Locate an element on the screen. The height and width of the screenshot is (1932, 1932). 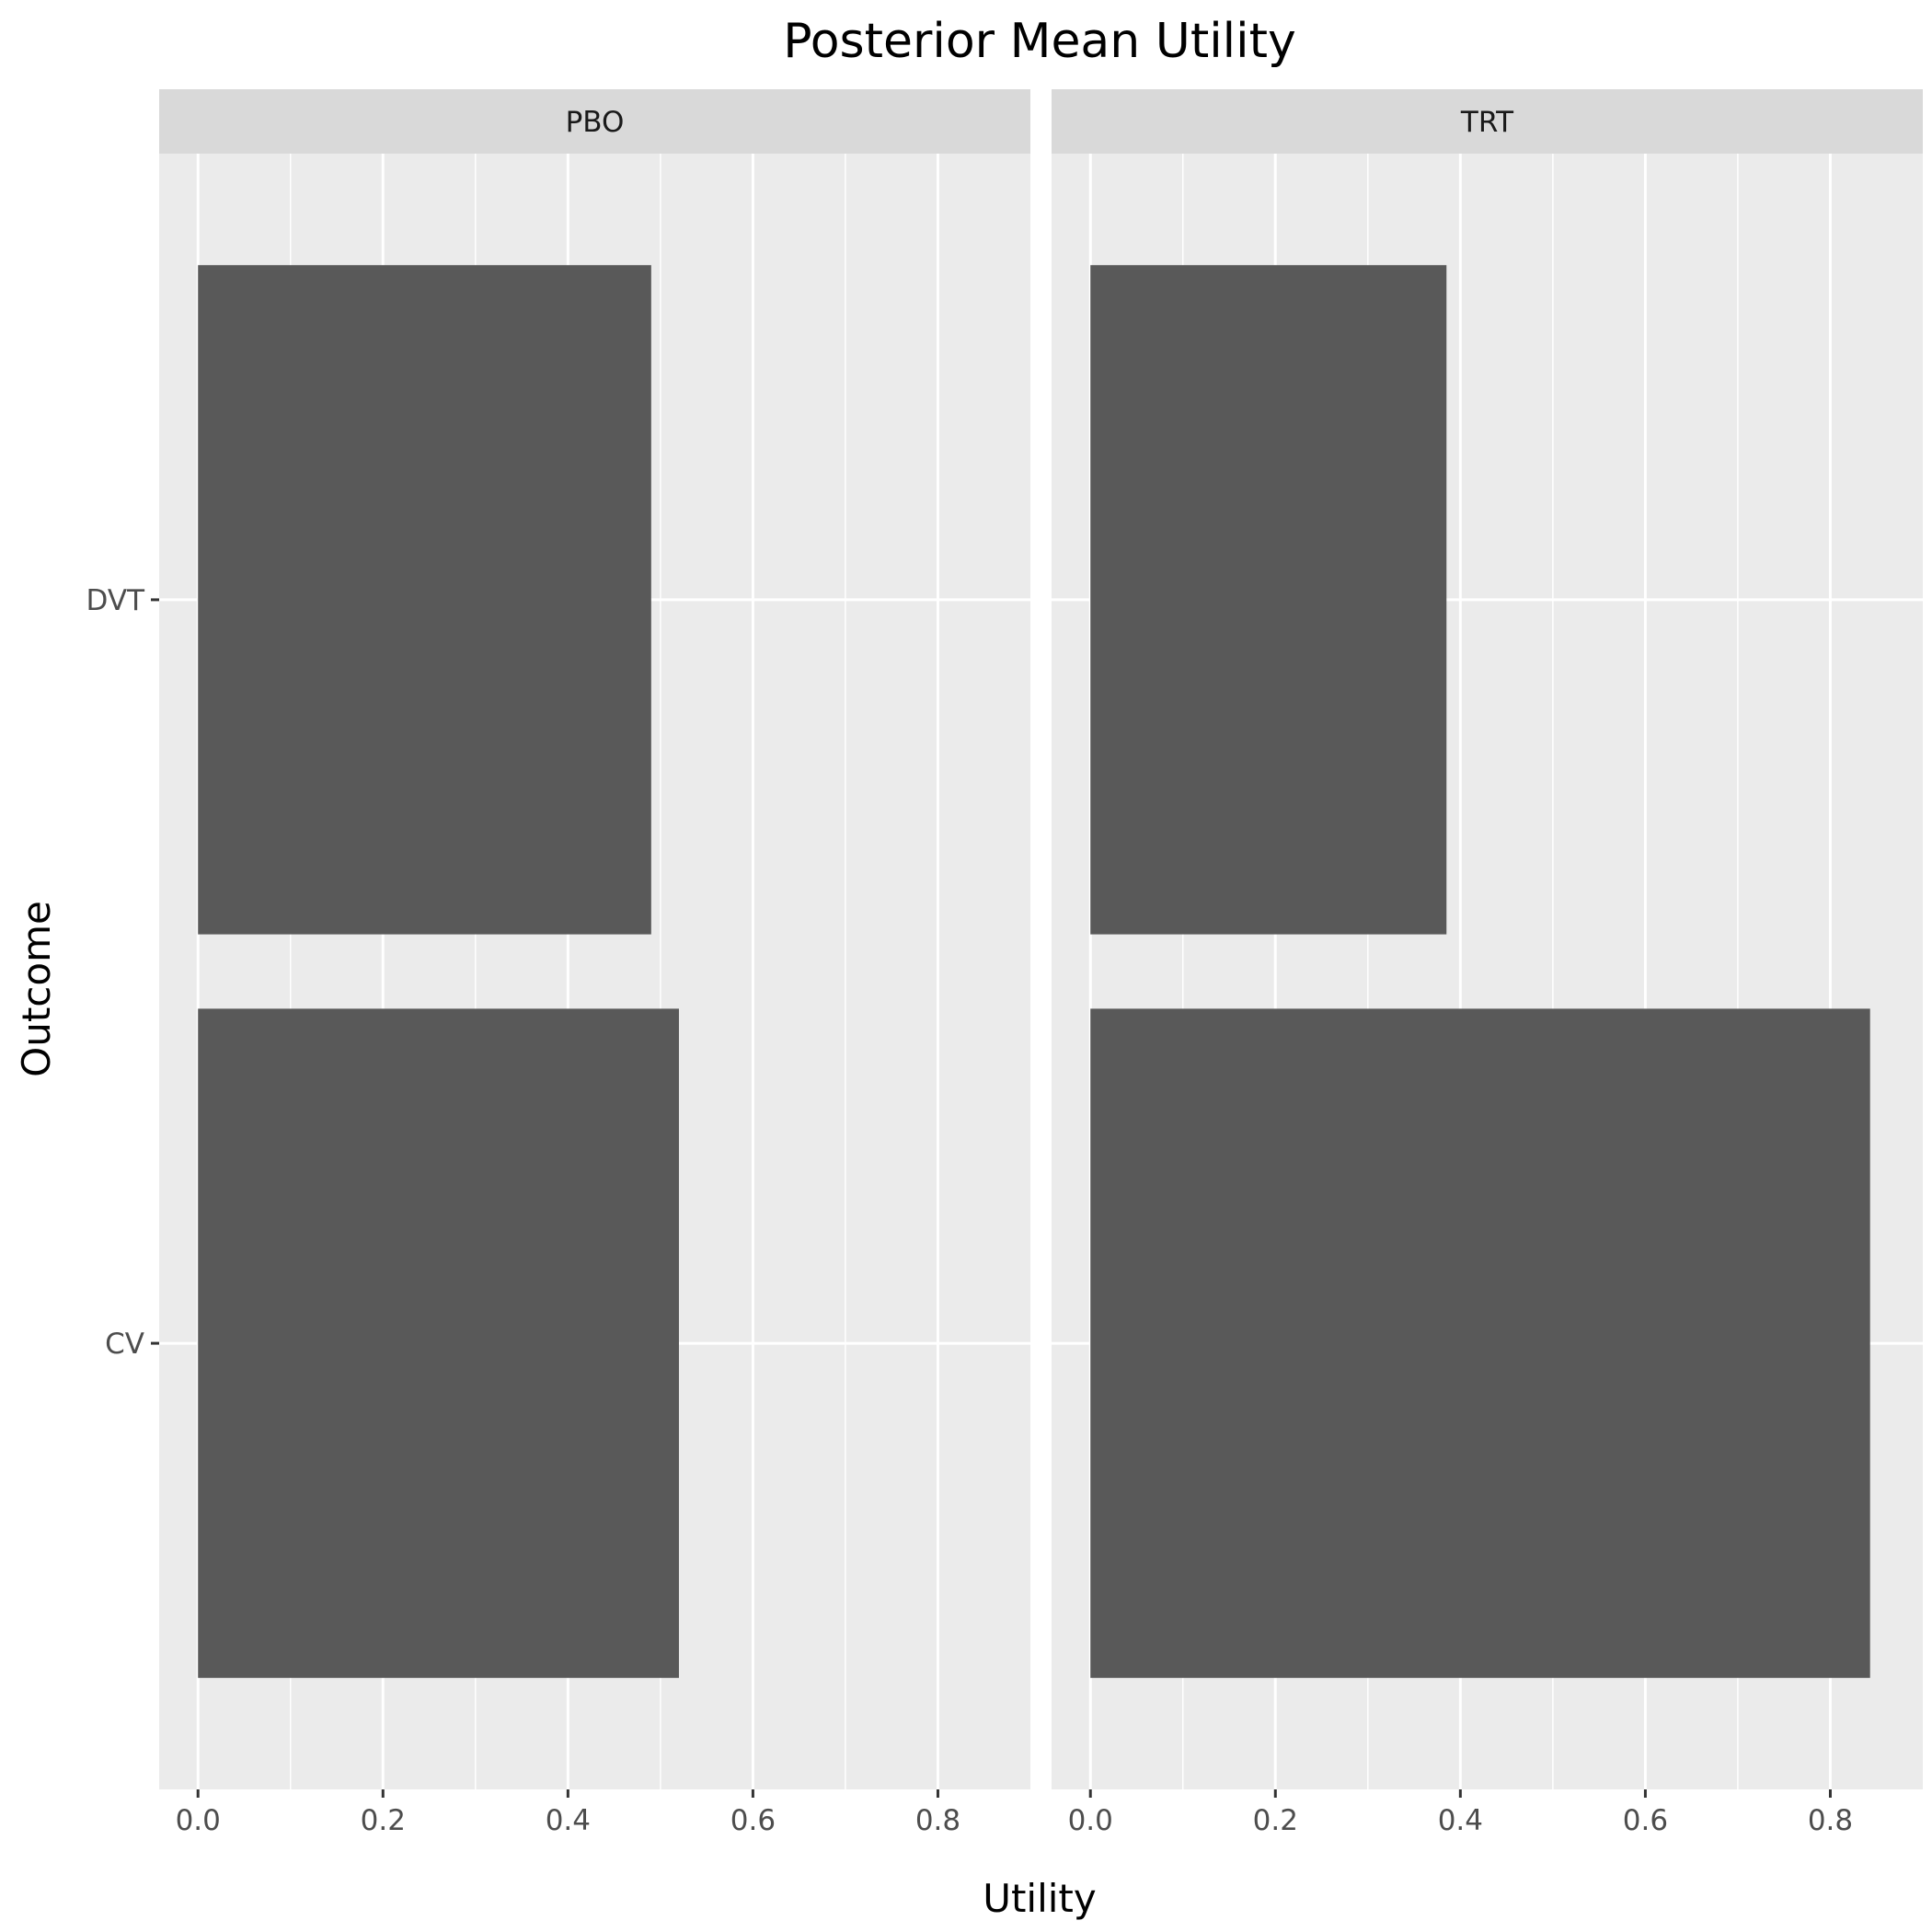
bar-trt-cv is located at coordinates (1480, 1343).